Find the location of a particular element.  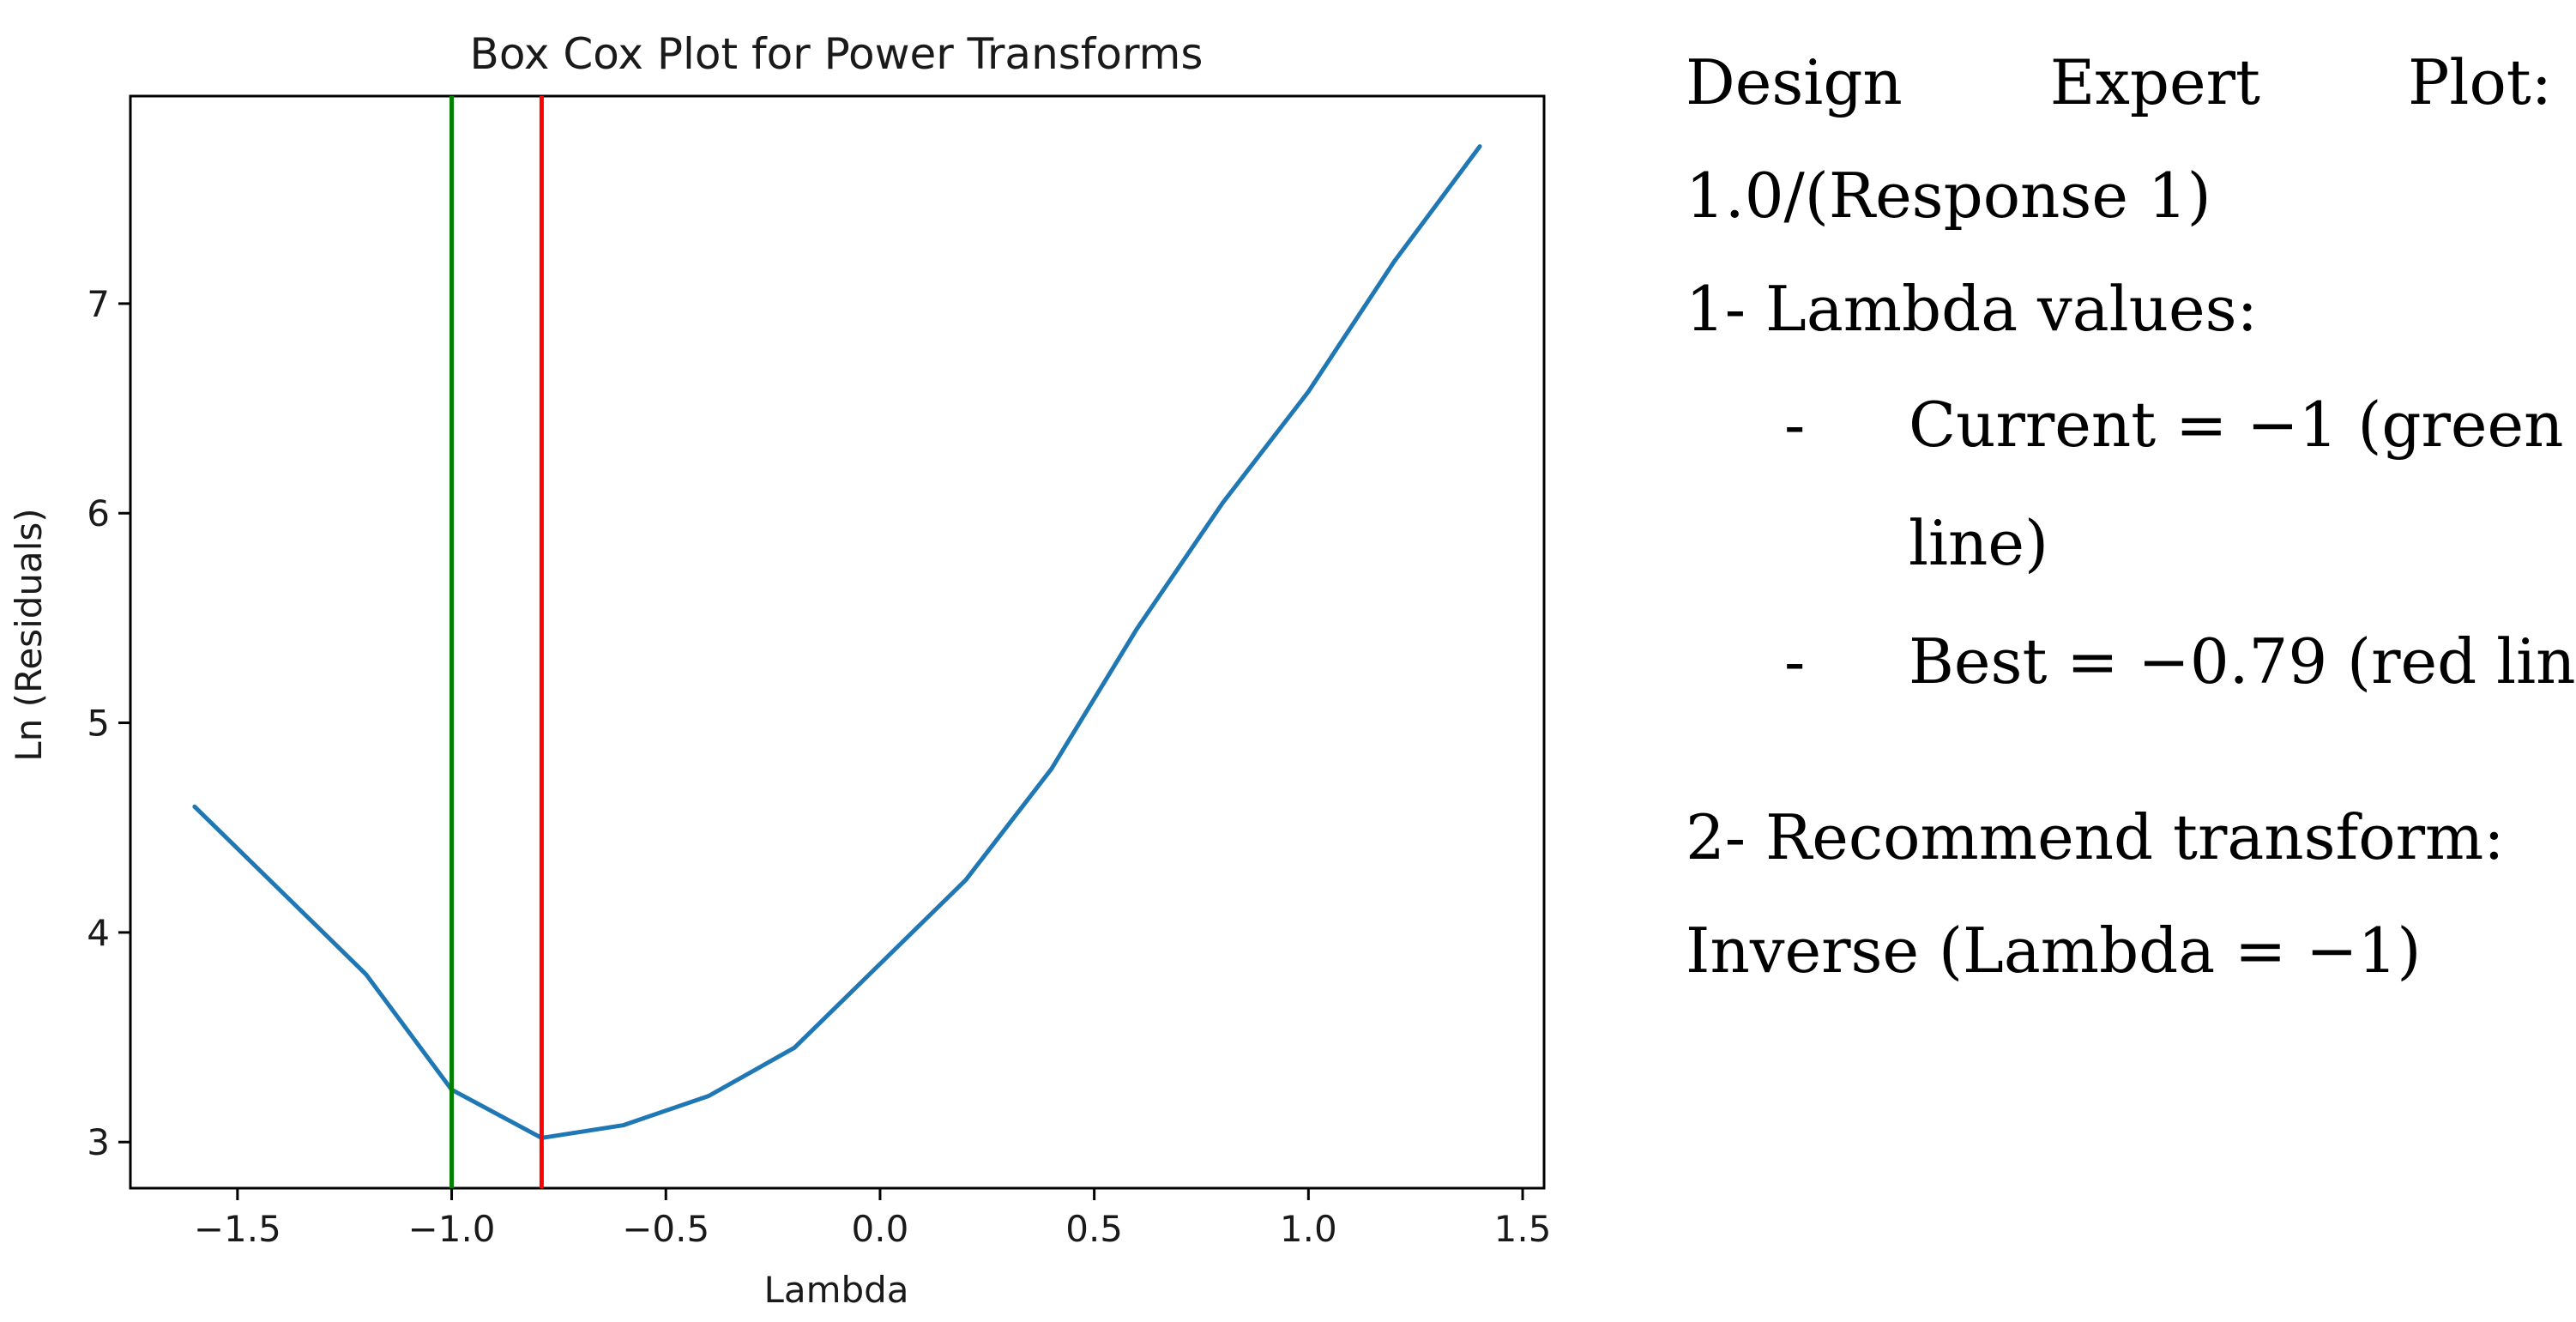

x-tick-label: 0.5 is located at coordinates (1094, 1229).